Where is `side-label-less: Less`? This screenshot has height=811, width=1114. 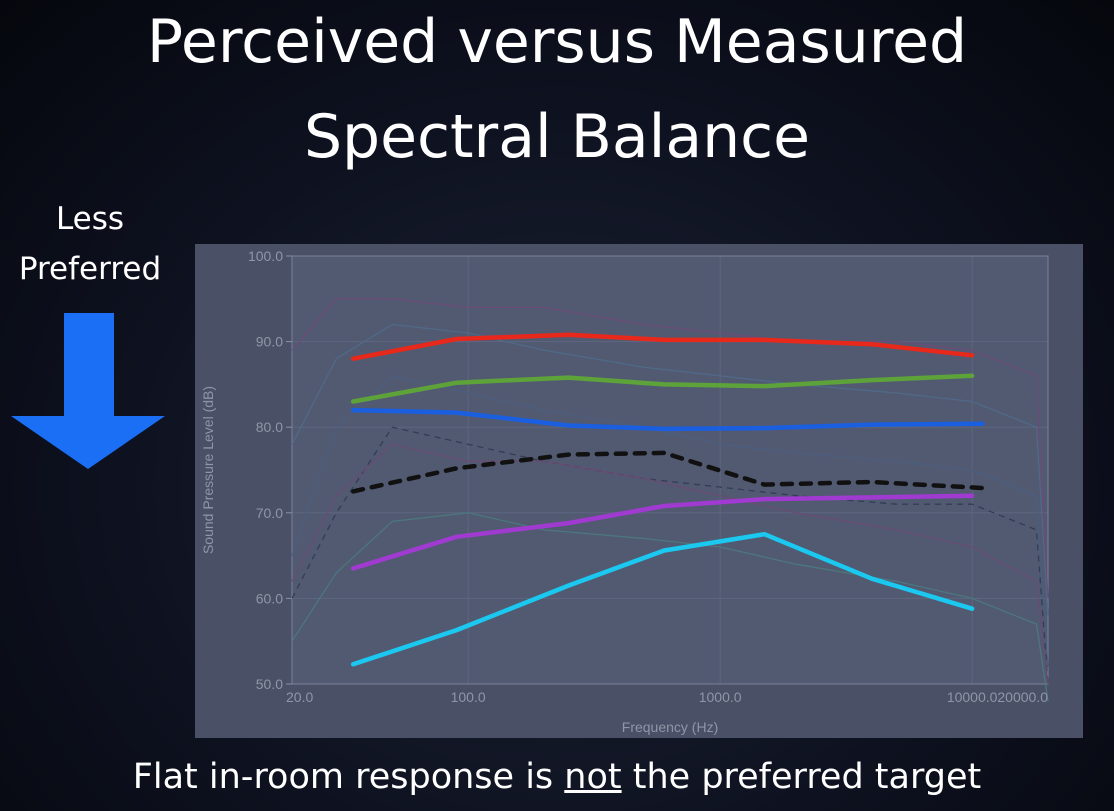 side-label-less: Less is located at coordinates (90, 219).